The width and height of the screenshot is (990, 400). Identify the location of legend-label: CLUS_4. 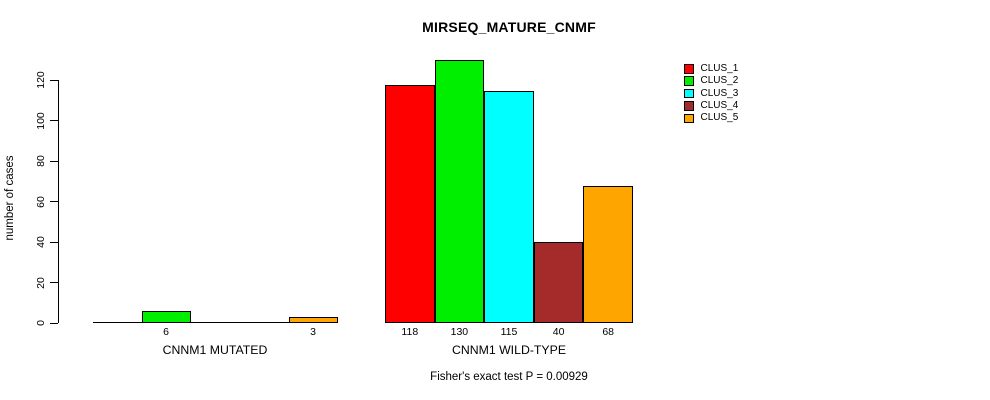
(719, 105).